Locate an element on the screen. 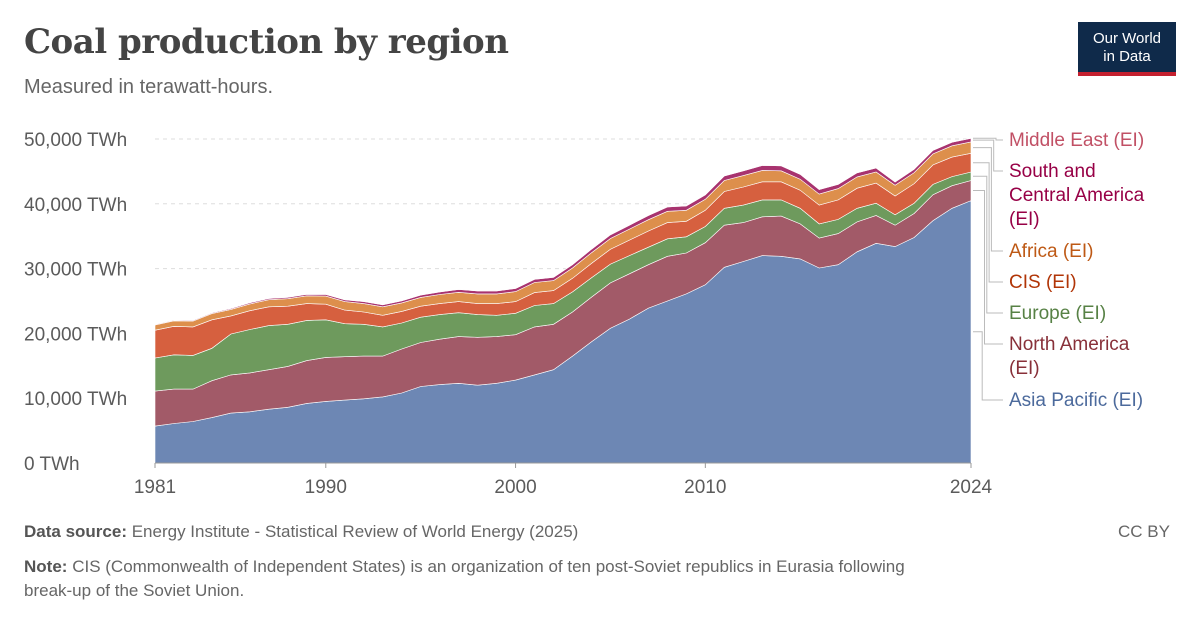 Image resolution: width=1200 pixels, height=627 pixels. legend-label: Middle East (EI) is located at coordinates (1076, 140).